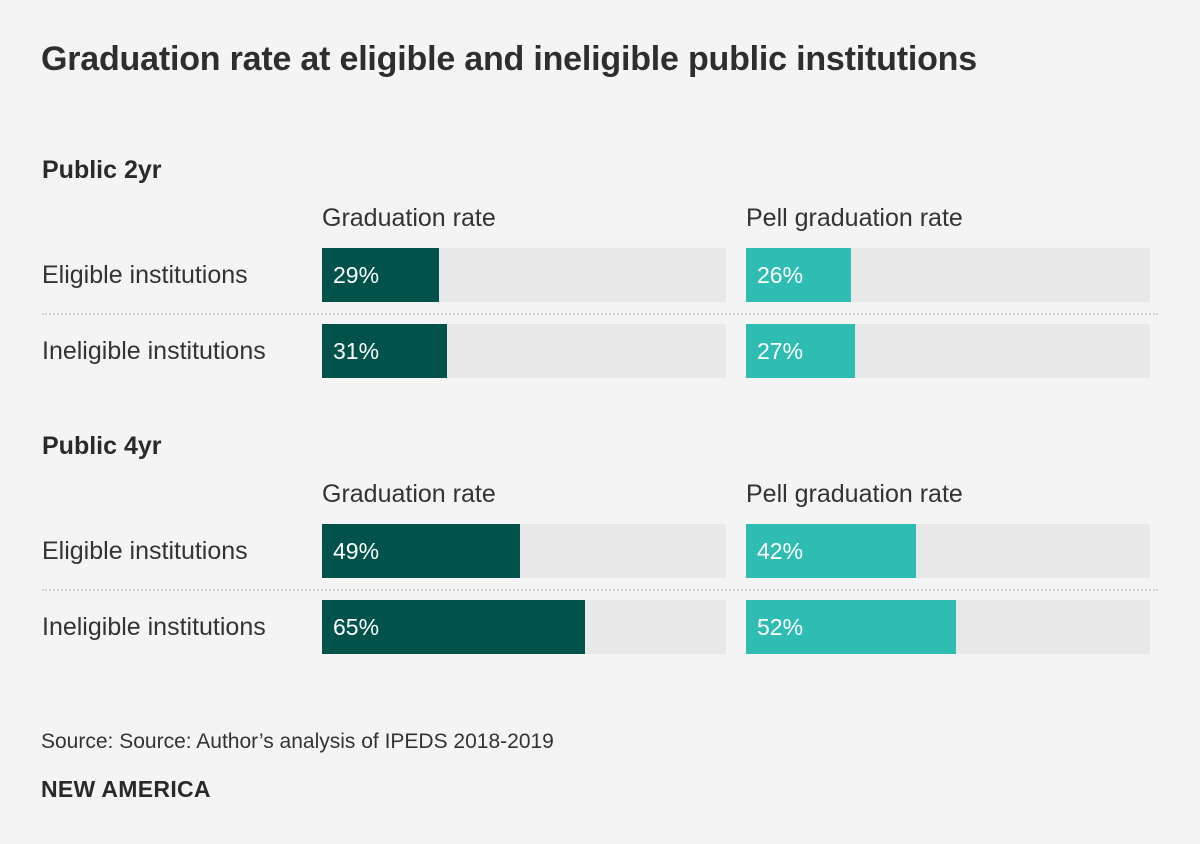 Image resolution: width=1200 pixels, height=844 pixels. Describe the element at coordinates (524, 551) in the screenshot. I see `bar-track: 49%` at that location.